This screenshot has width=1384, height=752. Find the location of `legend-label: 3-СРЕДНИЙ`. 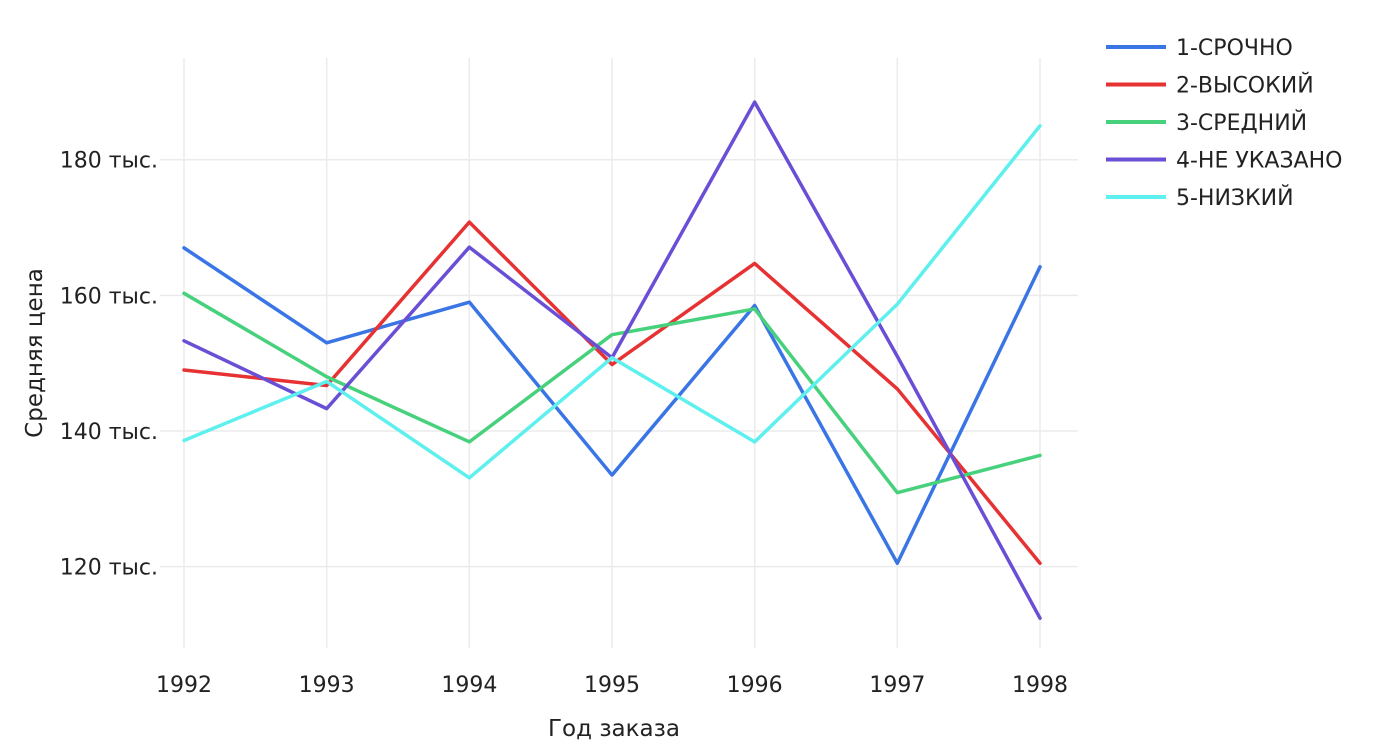

legend-label: 3-СРЕДНИЙ is located at coordinates (1241, 123).